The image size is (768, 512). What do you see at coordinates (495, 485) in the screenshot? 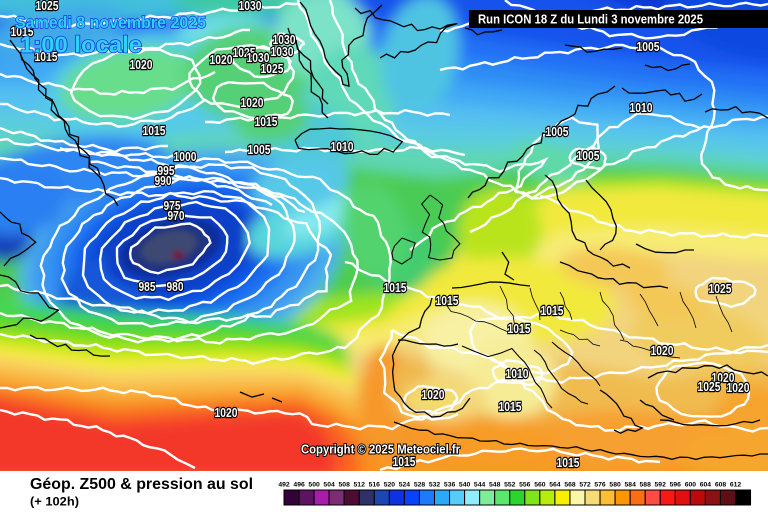
I see `svg-text: 548` at bounding box center [495, 485].